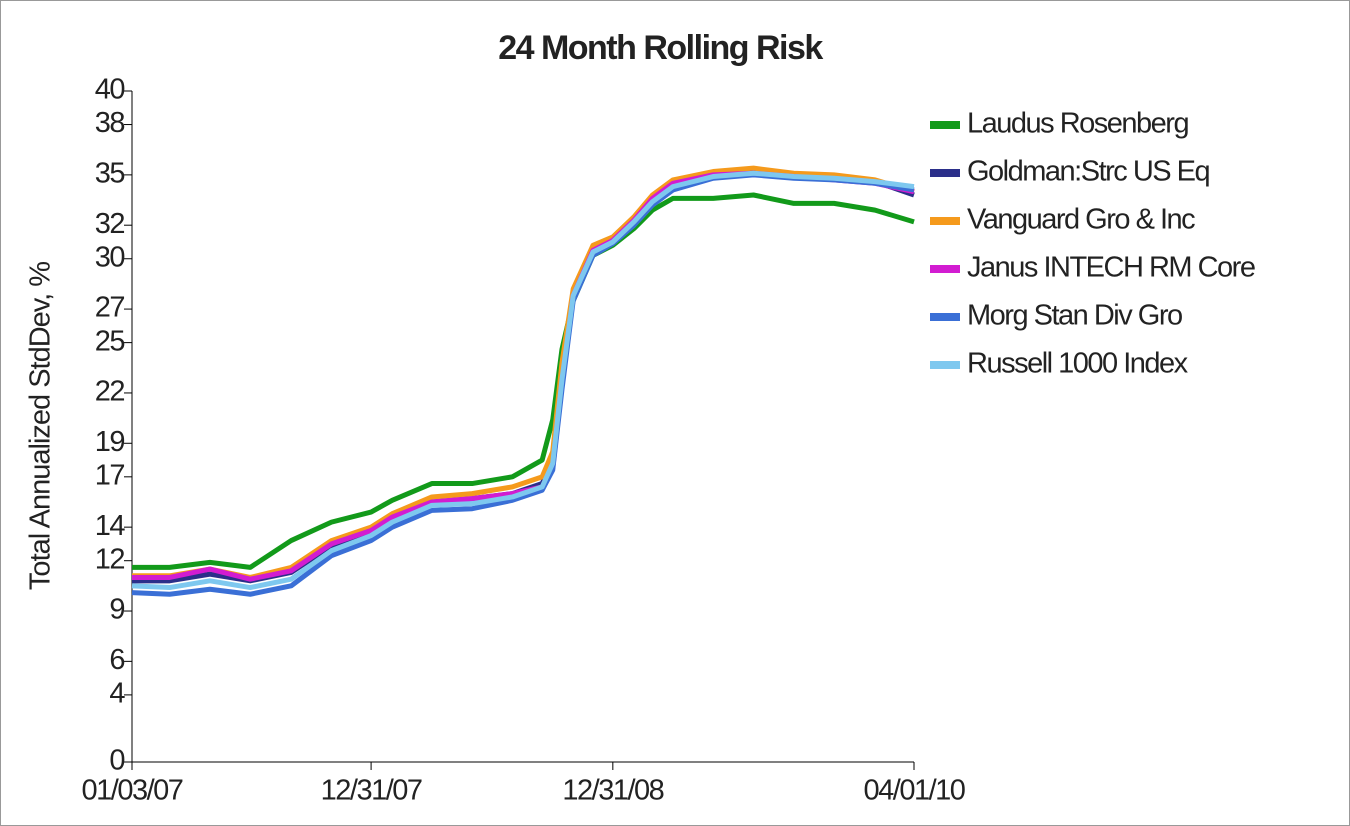 This screenshot has height=826, width=1350. I want to click on legend-label: Goldman:Strc US Eq, so click(1088, 172).